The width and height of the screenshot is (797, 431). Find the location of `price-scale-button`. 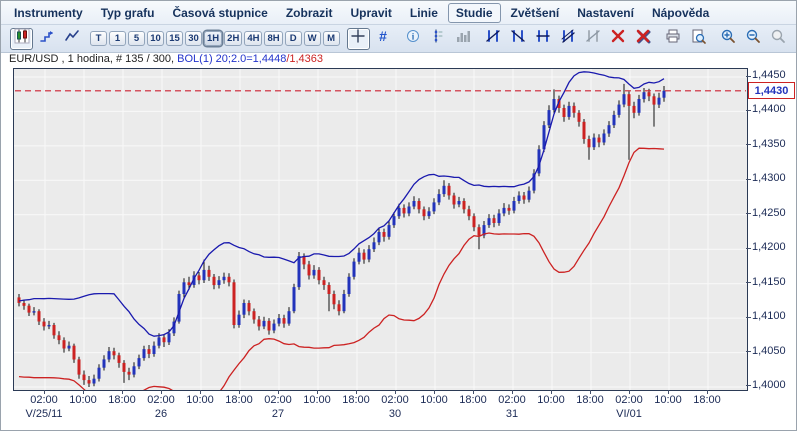

price-scale-button is located at coordinates (438, 39).